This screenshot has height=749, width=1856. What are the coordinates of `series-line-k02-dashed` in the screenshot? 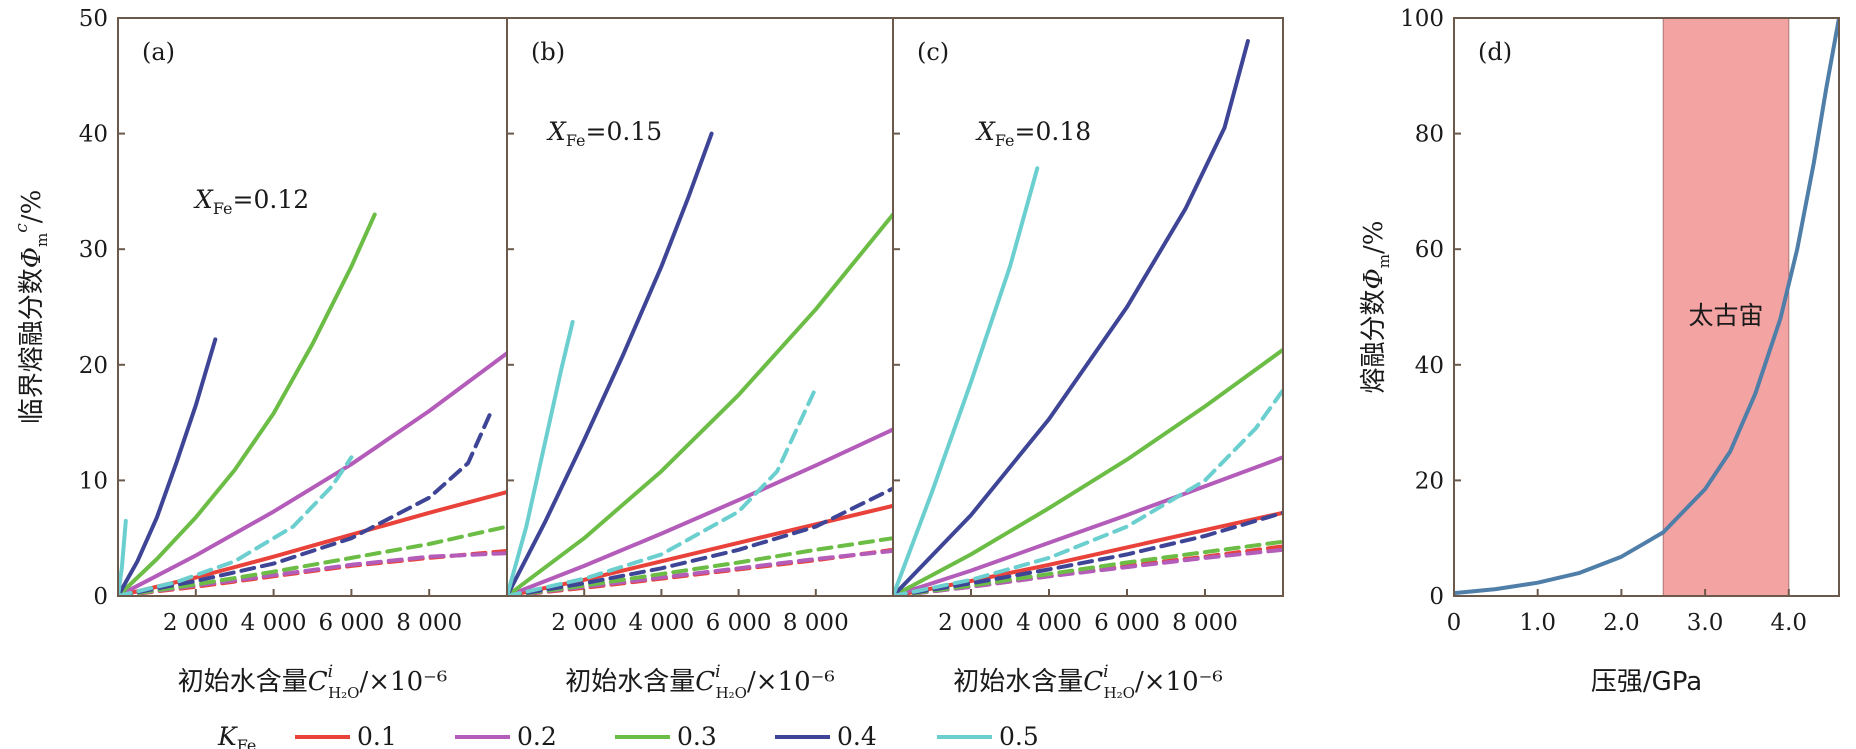 It's located at (312, 573).